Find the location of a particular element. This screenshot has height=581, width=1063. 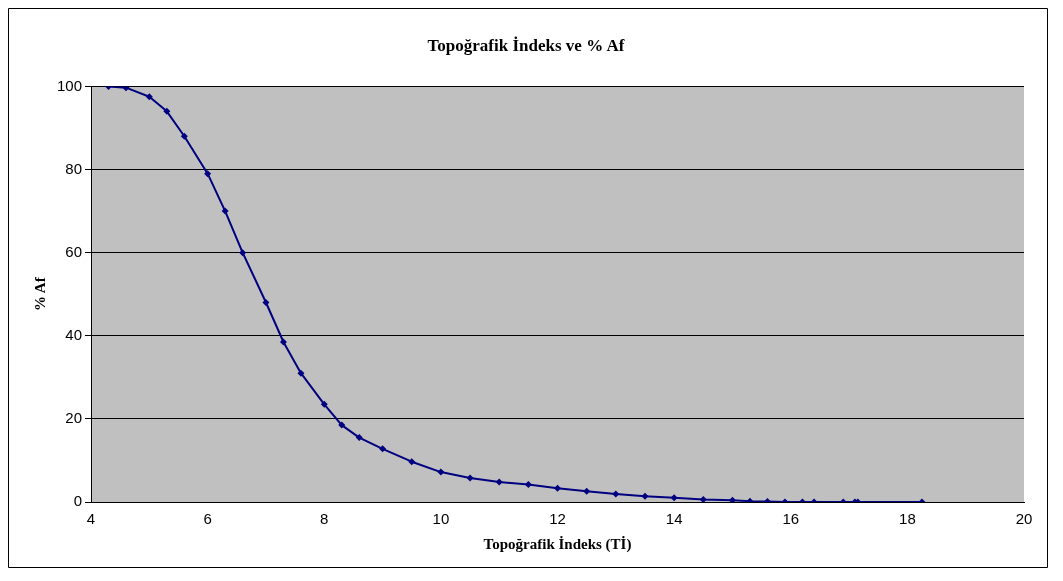

y-axis-title: % Af is located at coordinates (39, 294).